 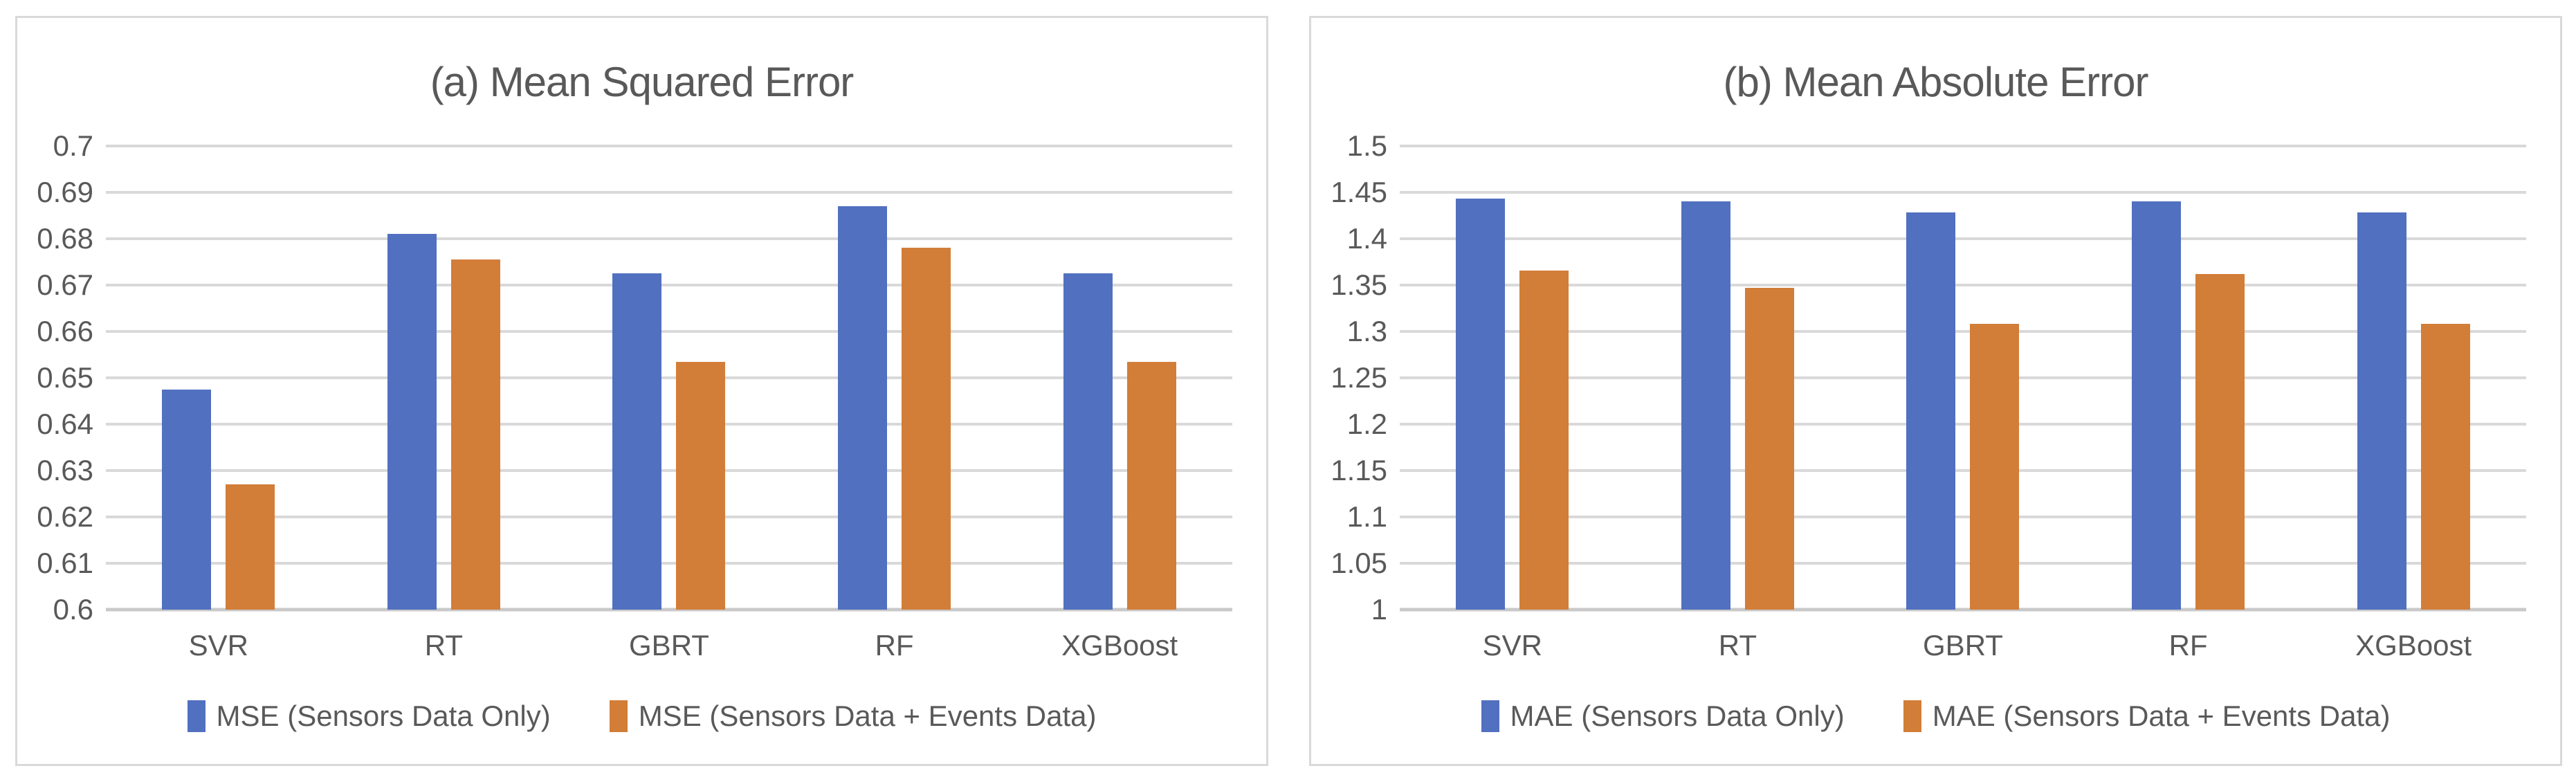 What do you see at coordinates (65, 424) in the screenshot?
I see `y-tick-label: 0.64` at bounding box center [65, 424].